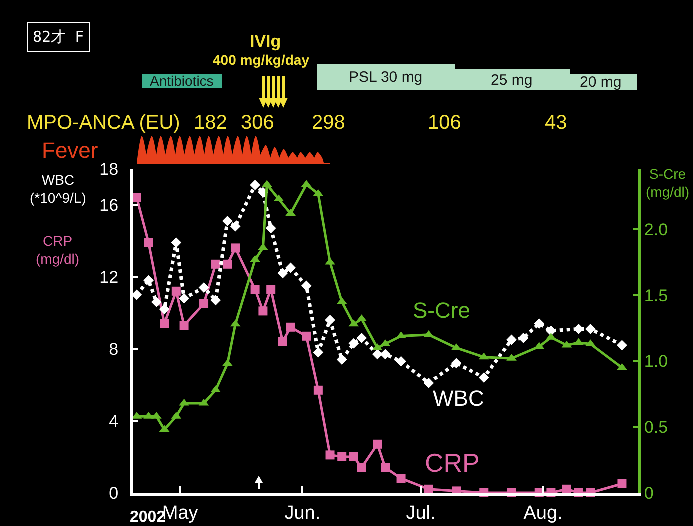 This screenshot has height=526, width=693. Describe the element at coordinates (556, 123) in the screenshot. I see `text: 43` at that location.